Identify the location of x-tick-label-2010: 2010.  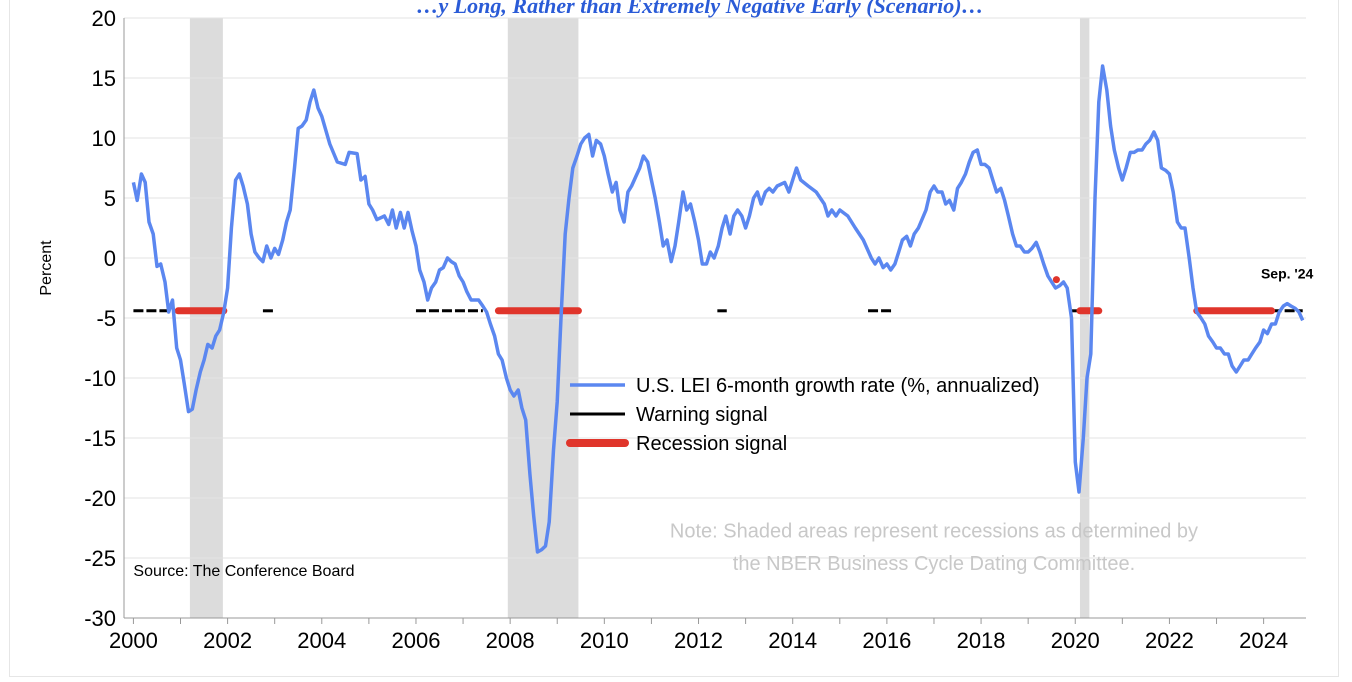
(604, 640).